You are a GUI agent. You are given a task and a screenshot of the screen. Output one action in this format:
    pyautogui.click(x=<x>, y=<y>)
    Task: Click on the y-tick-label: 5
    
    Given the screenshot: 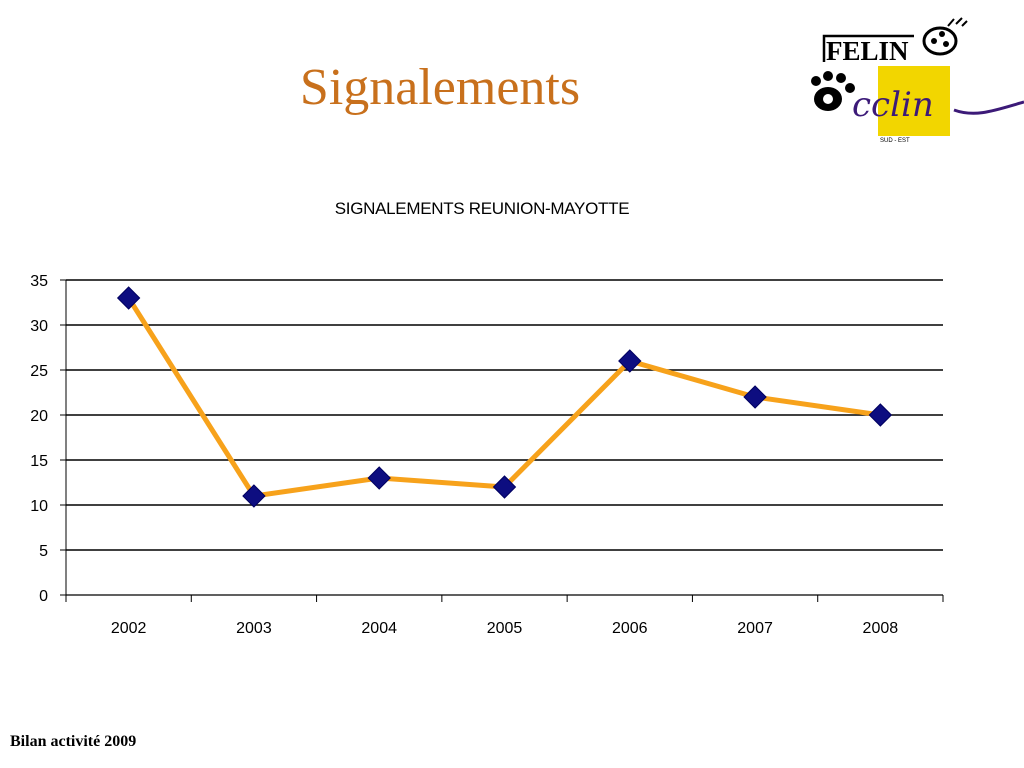 What is the action you would take?
    pyautogui.click(x=43, y=551)
    